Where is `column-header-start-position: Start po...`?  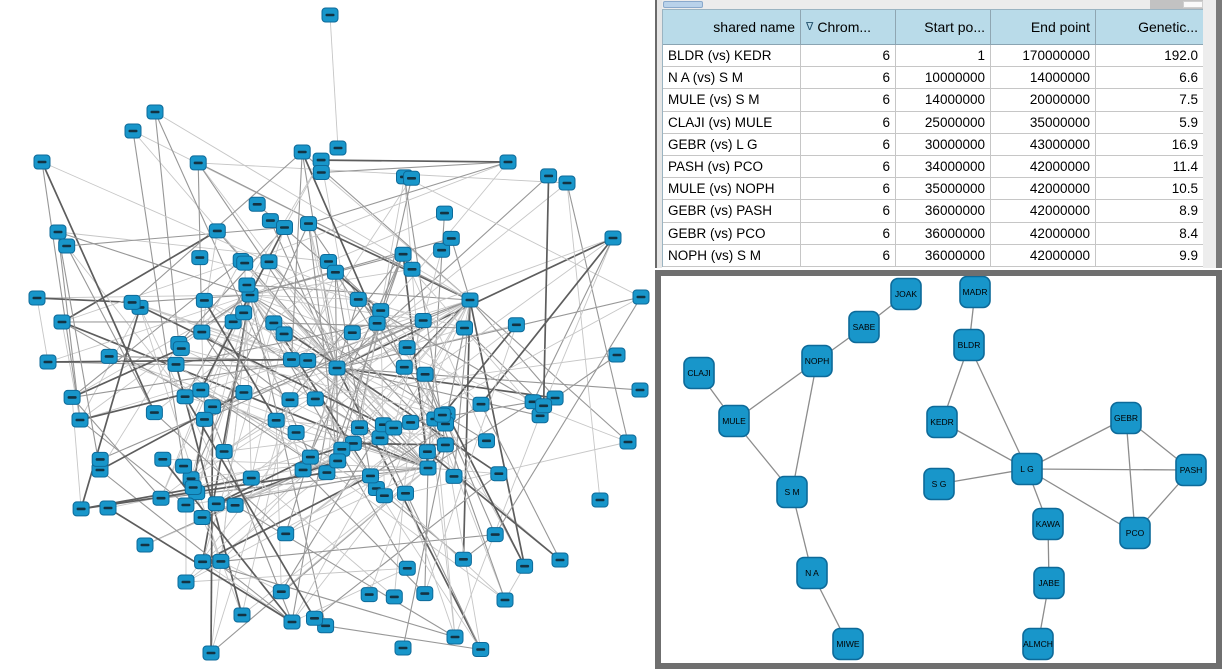
column-header-start-position: Start po... is located at coordinates (943, 27).